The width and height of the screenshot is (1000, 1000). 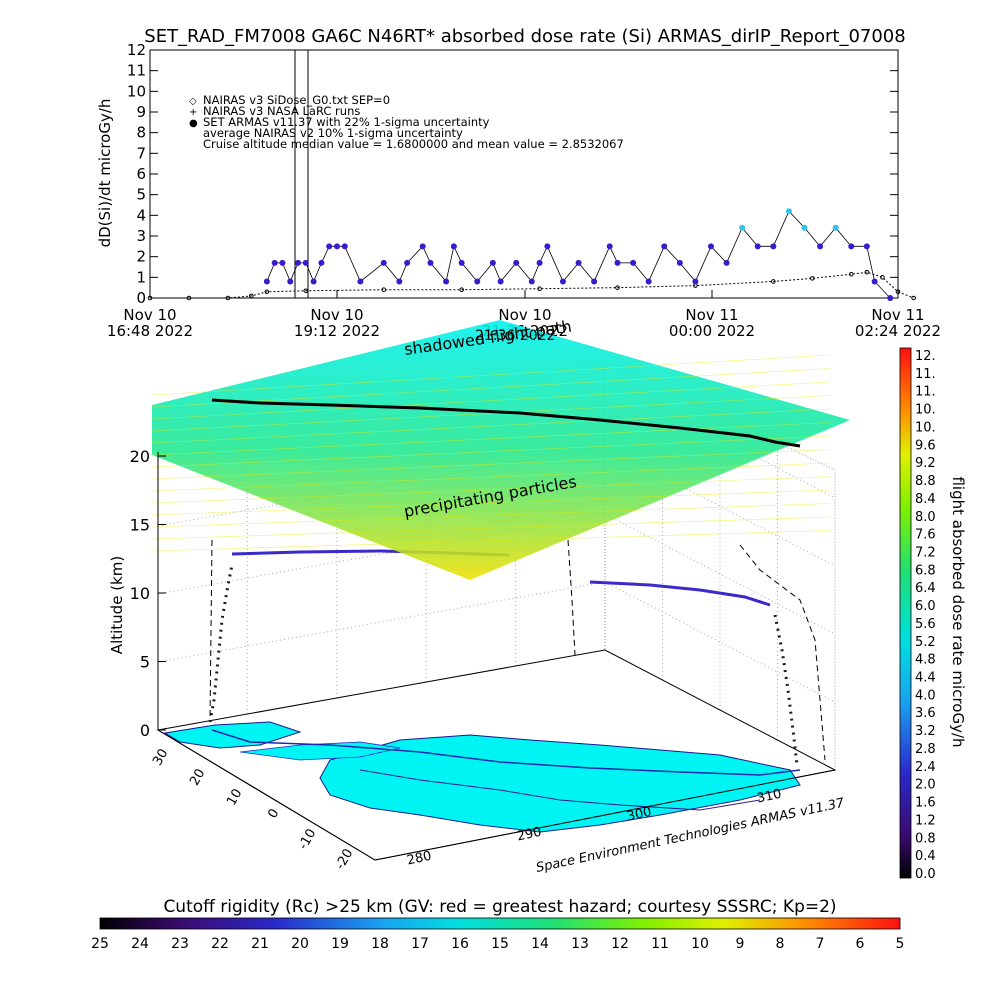 I want to click on bottom-colorbar-tick-label: 18, so click(x=380, y=944).